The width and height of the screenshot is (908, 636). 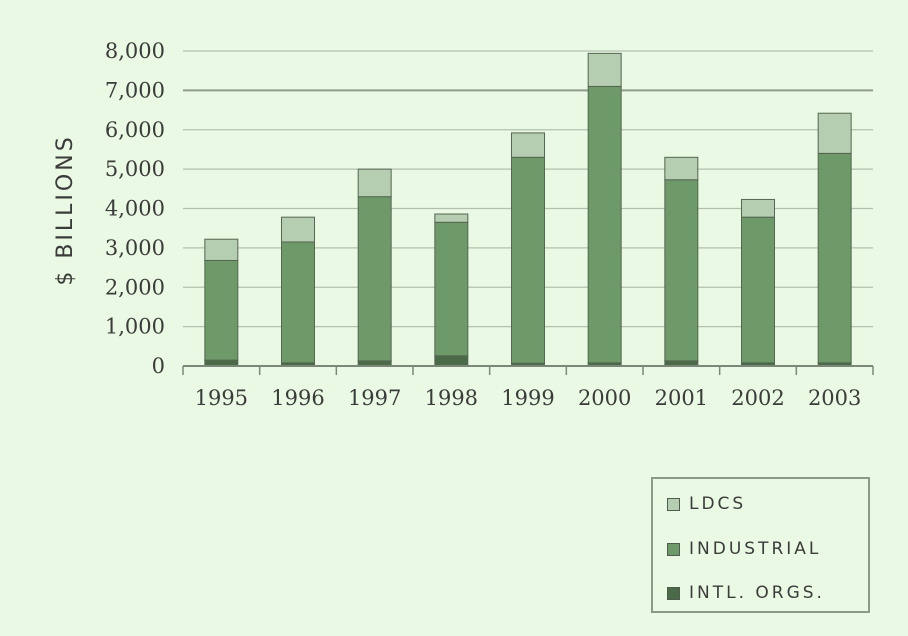 I want to click on bar-industrial-2002, so click(x=758, y=290).